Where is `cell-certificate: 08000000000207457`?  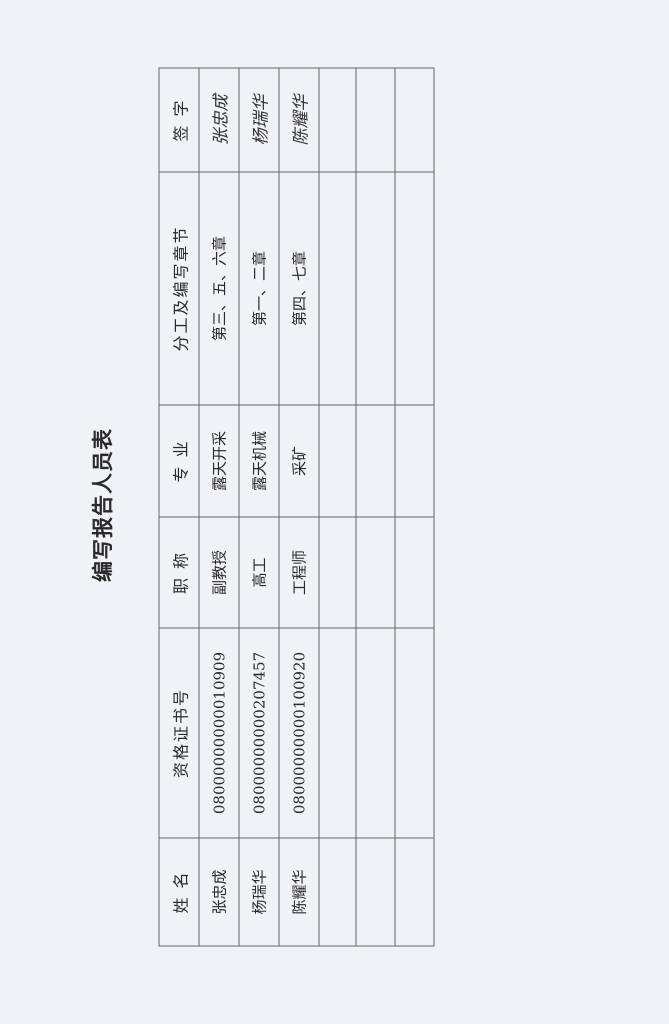
cell-certificate: 08000000000207457 is located at coordinates (258, 732).